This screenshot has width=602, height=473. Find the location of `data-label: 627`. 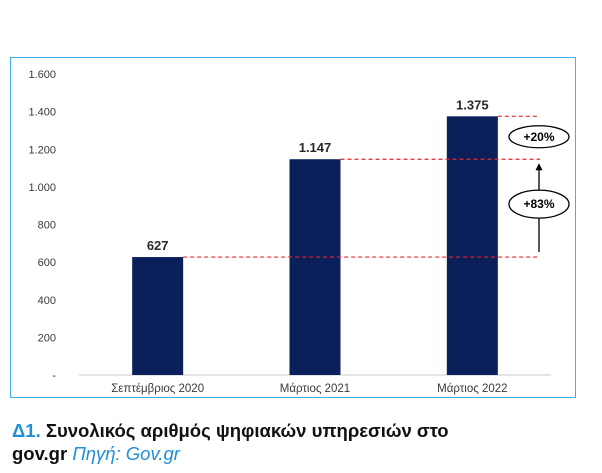

data-label: 627 is located at coordinates (158, 245).